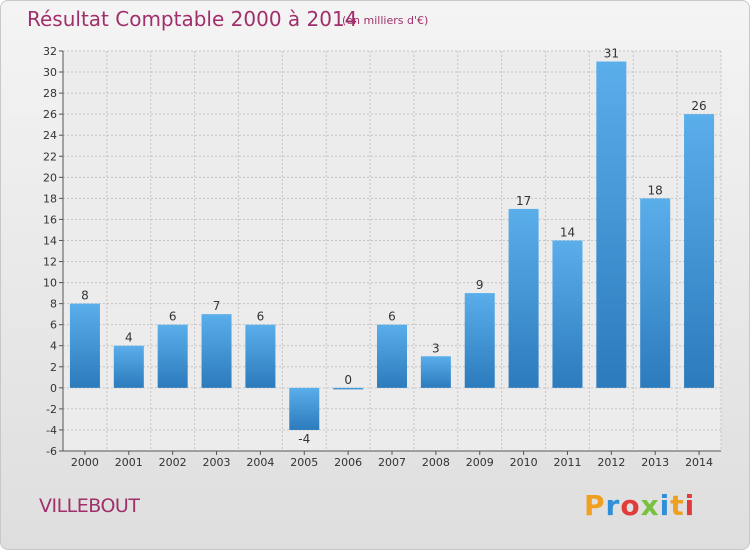 The width and height of the screenshot is (750, 550). I want to click on data-label: 9, so click(480, 285).